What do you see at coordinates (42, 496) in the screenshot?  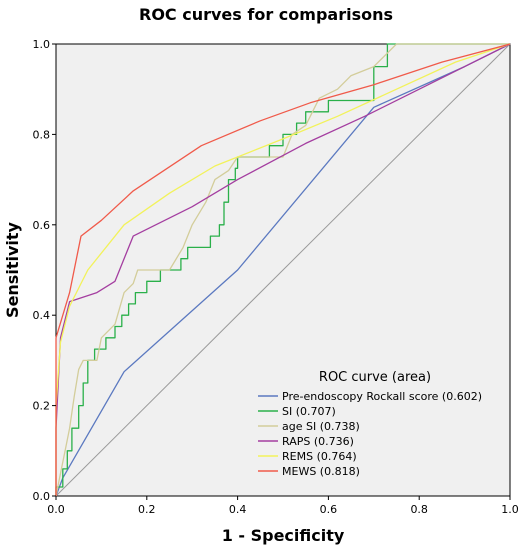 I see `y-tick-label: 0.0` at bounding box center [42, 496].